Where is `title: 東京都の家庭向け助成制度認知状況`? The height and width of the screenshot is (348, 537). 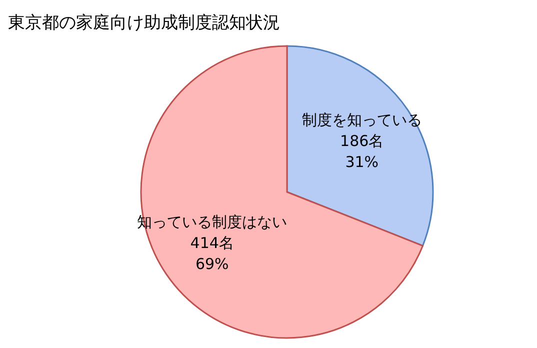
title: 東京都の家庭向け助成制度認知状況 is located at coordinates (144, 23).